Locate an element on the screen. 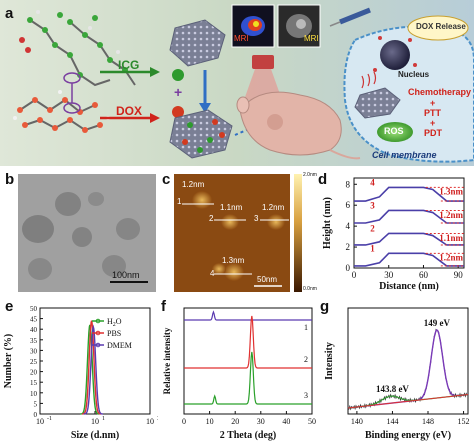 The height and width of the screenshot is (447, 474). x-tick-label: 148 is located at coordinates (428, 421).